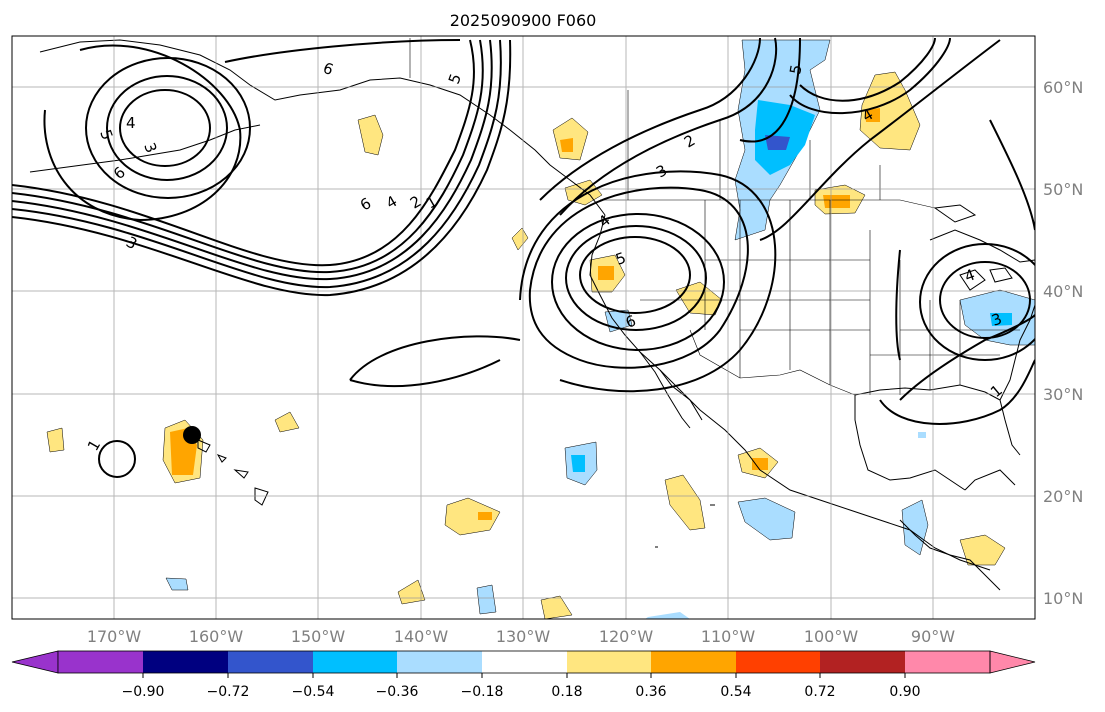 The image size is (1105, 712). I want to click on colorbar-tick: 0.90, so click(904, 692).